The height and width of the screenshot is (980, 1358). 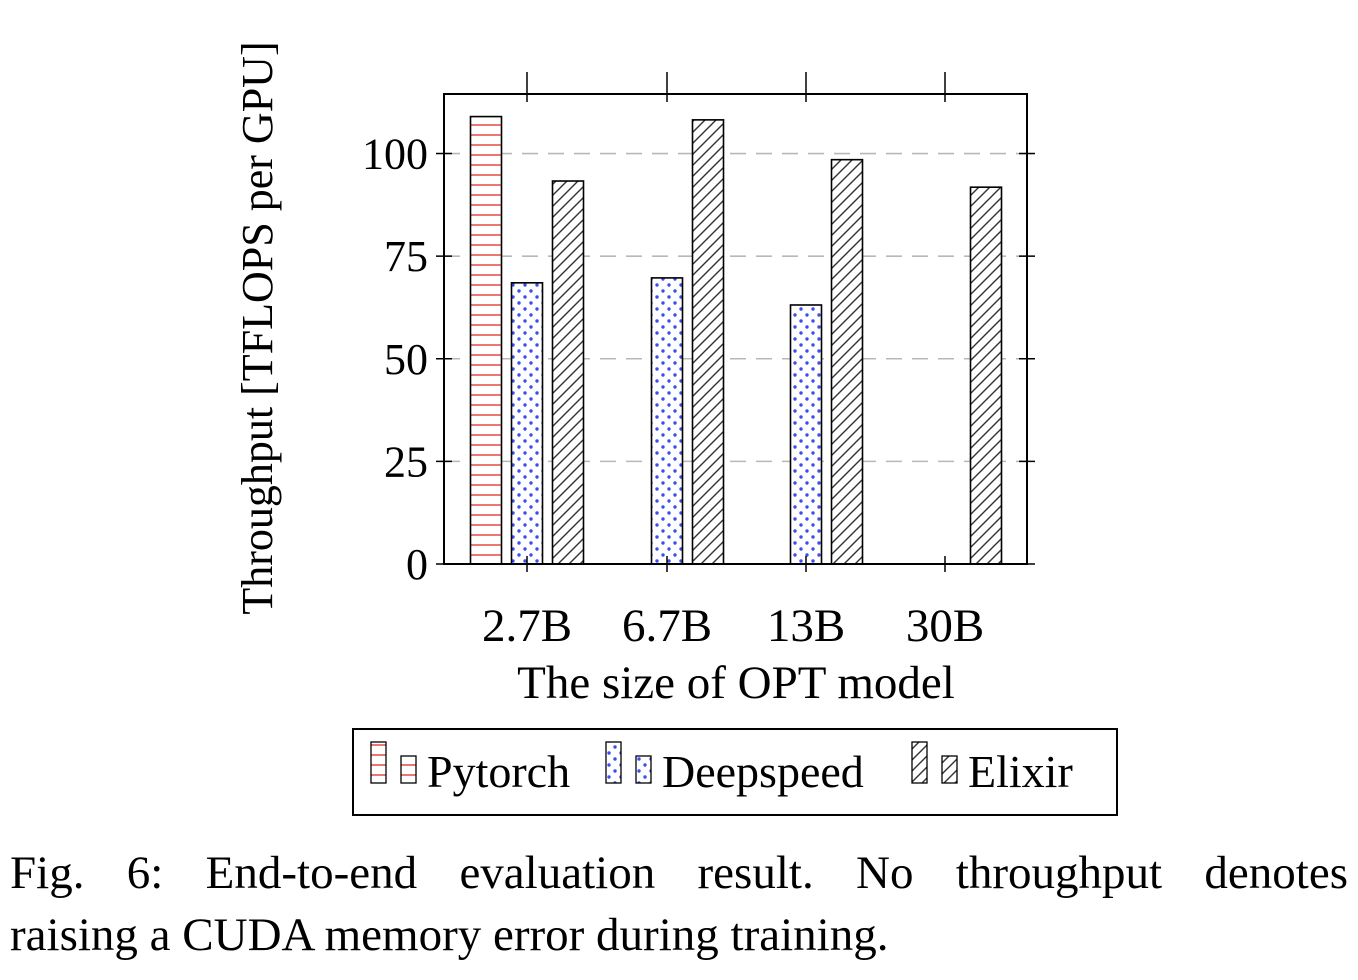 I want to click on y-tick-label-25: 25, so click(x=406, y=461).